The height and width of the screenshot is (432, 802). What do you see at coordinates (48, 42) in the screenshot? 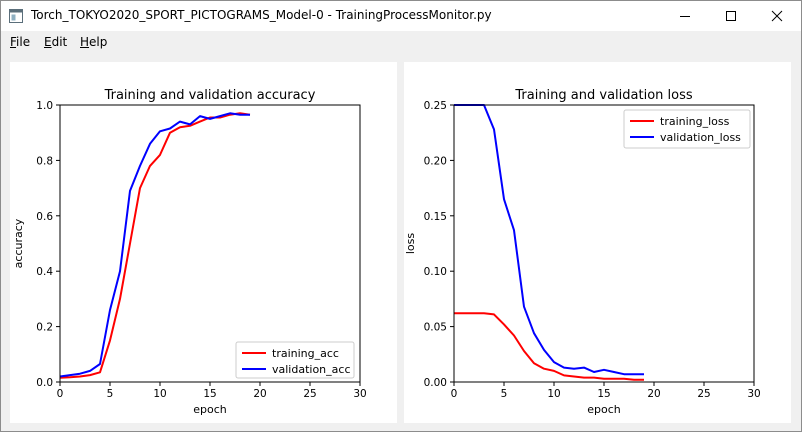
I see `menu-edit-mnemonic: E` at bounding box center [48, 42].